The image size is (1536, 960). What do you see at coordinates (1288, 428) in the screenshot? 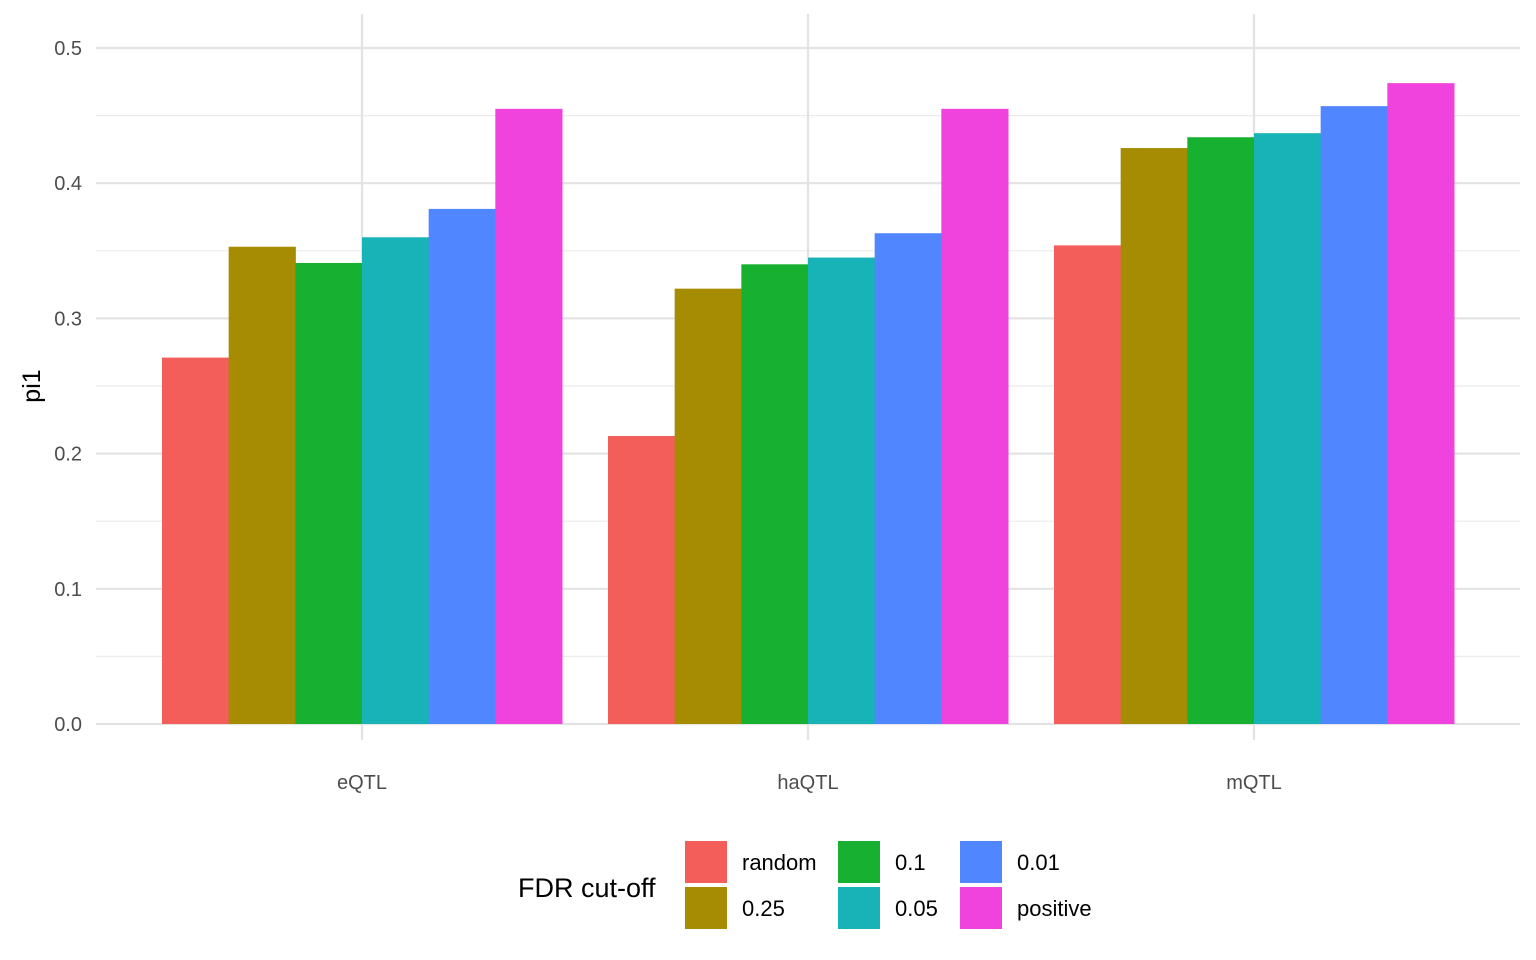
I see `bar-mQTL-0.05` at bounding box center [1288, 428].